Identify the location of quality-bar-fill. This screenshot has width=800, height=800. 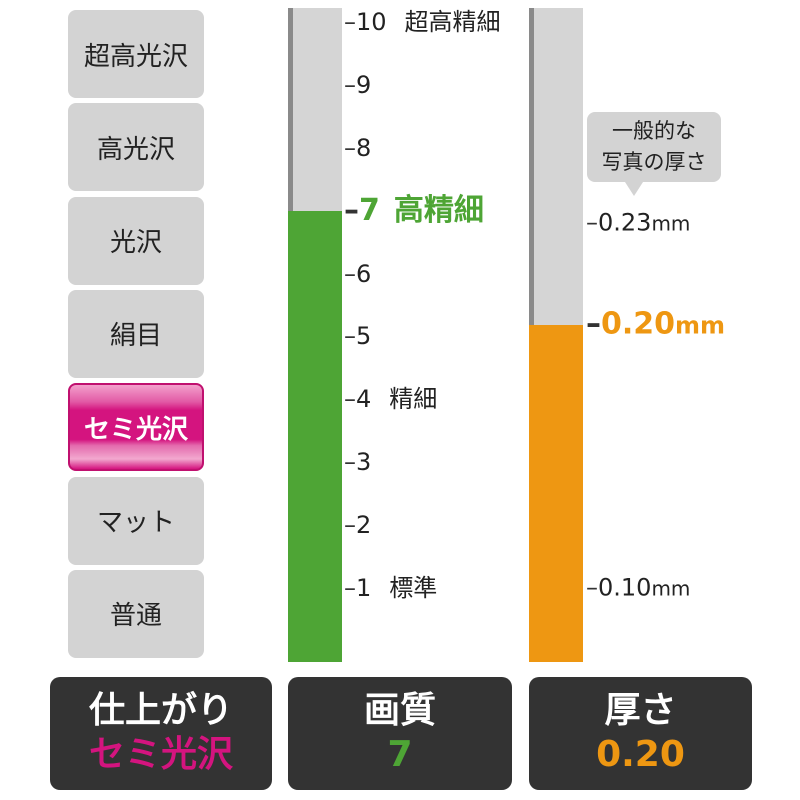
(315, 436).